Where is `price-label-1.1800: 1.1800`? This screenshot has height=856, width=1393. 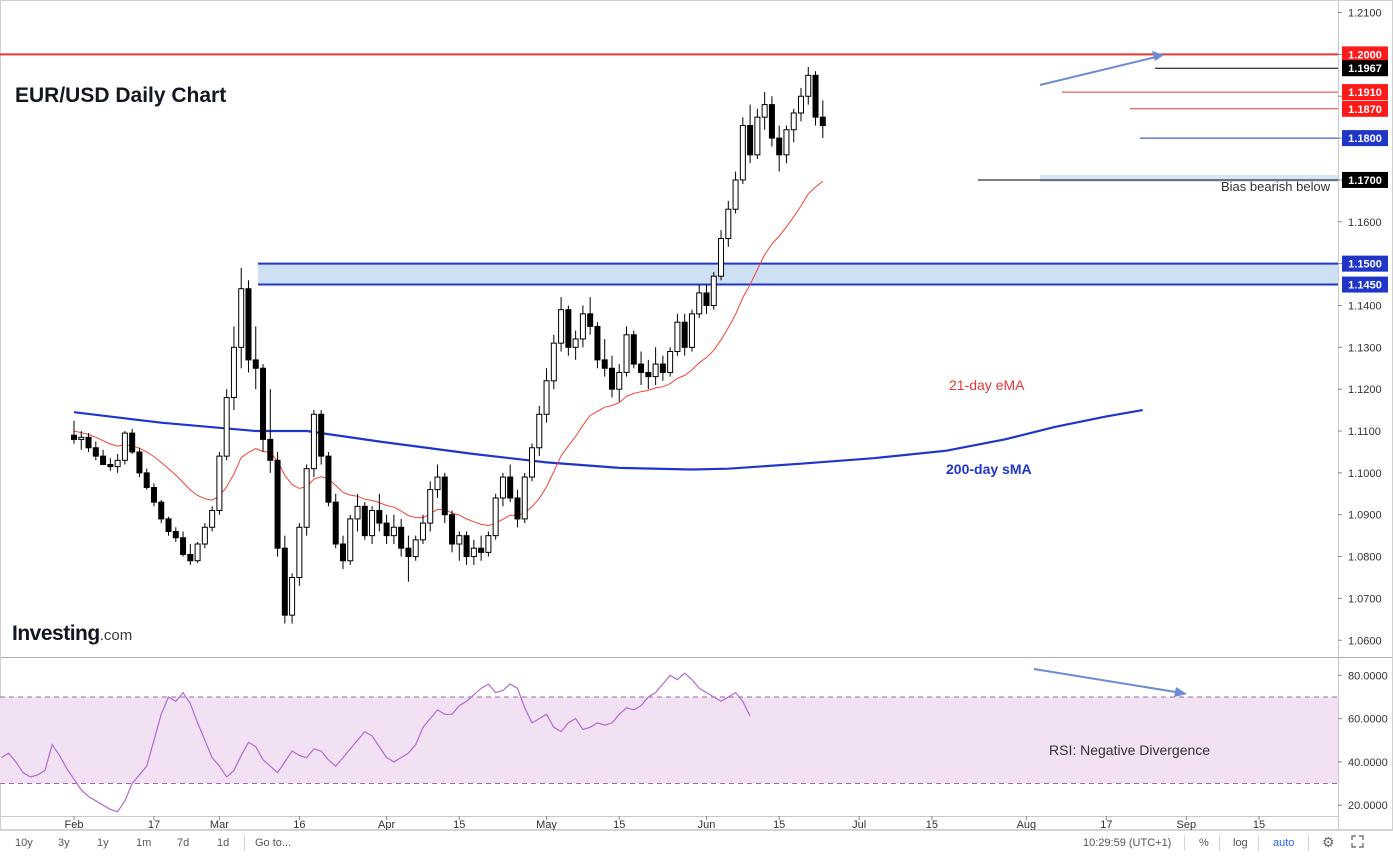 price-label-1.1800: 1.1800 is located at coordinates (1365, 139).